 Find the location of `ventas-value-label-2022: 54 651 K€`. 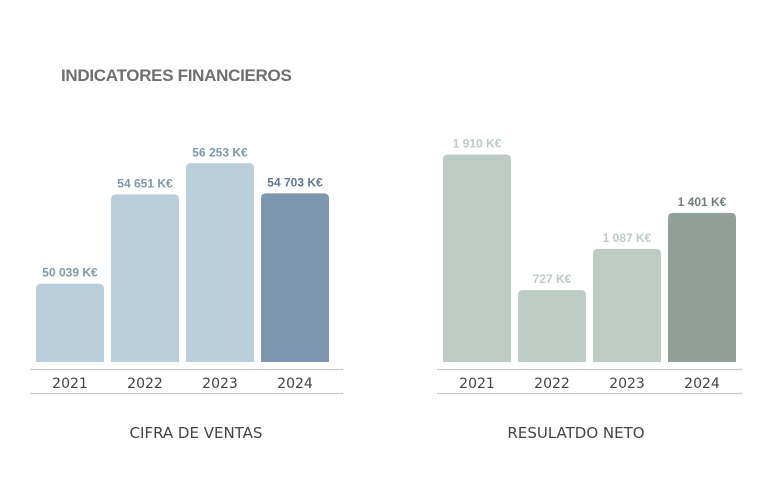

ventas-value-label-2022: 54 651 K€ is located at coordinates (145, 183).